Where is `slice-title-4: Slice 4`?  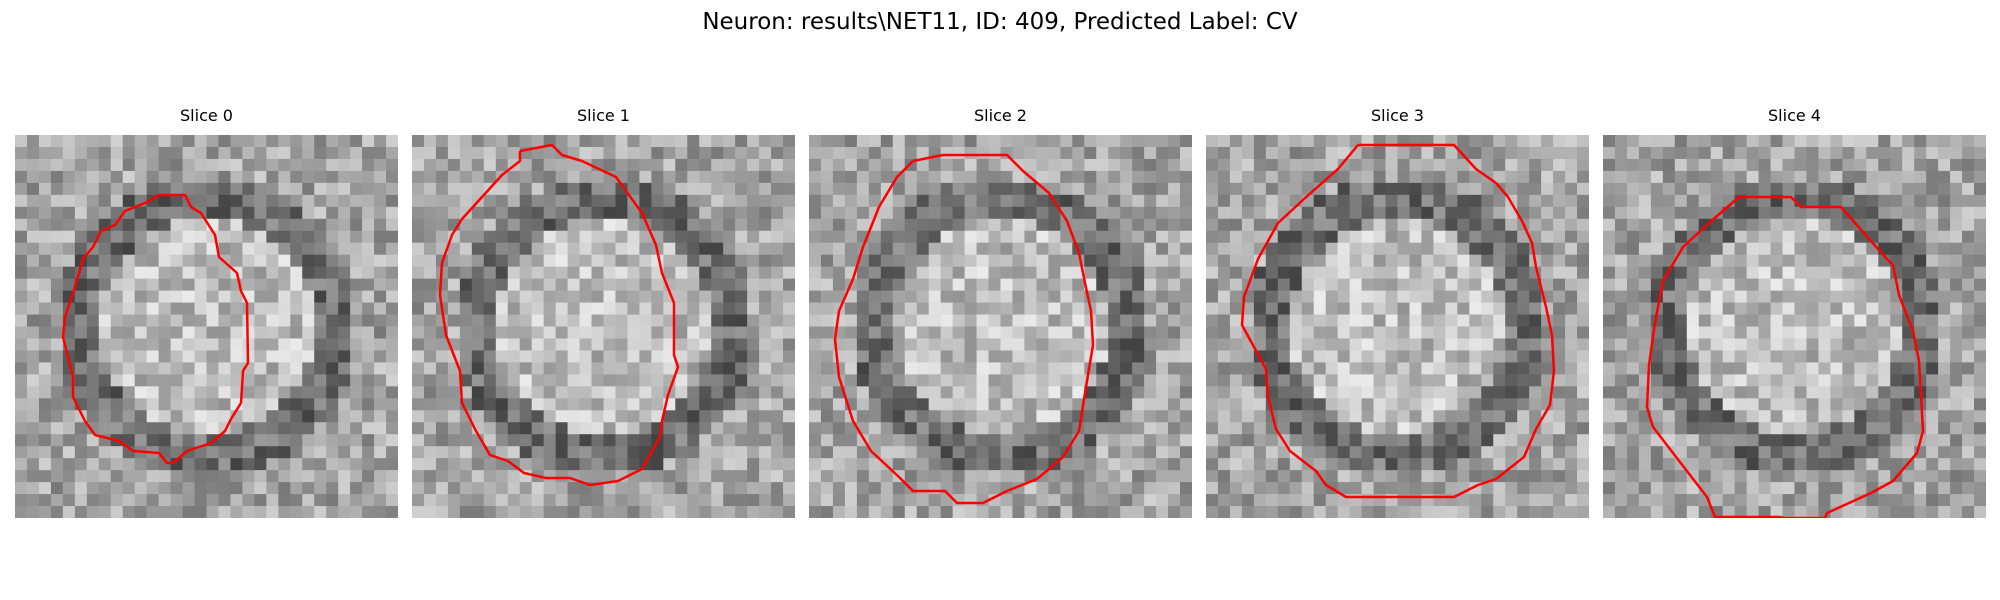
slice-title-4: Slice 4 is located at coordinates (1794, 115).